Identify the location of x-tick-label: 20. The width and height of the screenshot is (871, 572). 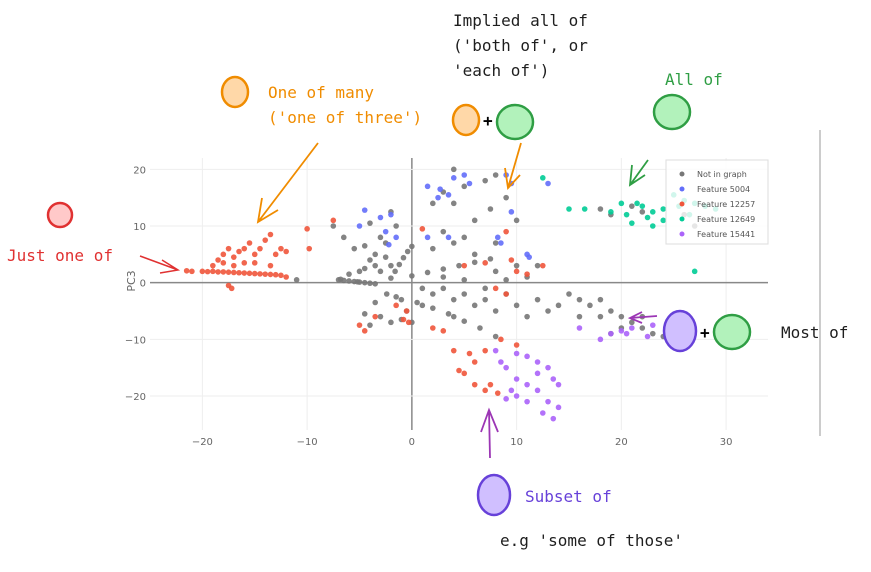
(621, 442).